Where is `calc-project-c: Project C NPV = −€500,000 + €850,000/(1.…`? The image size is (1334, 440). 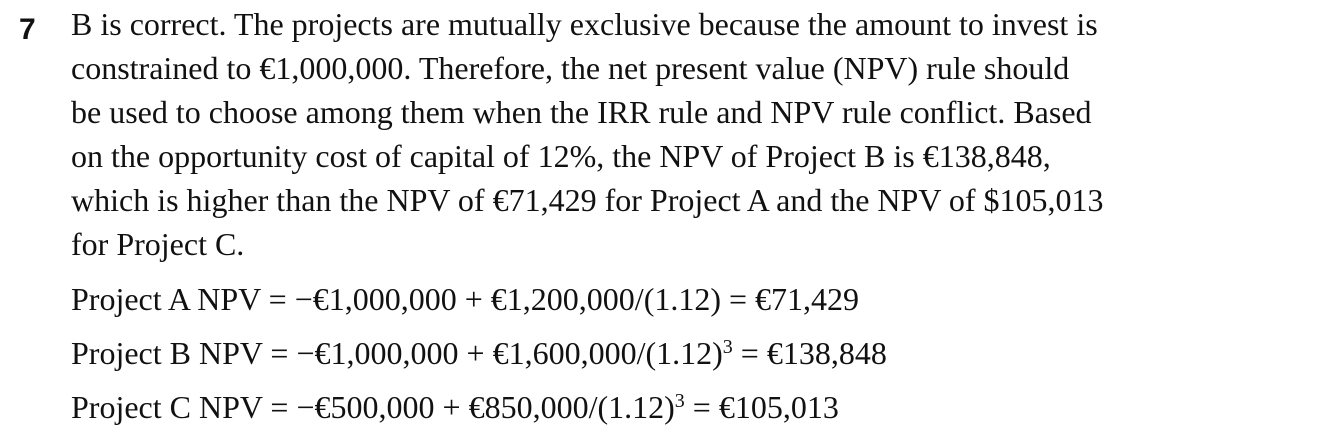 calc-project-c: Project C NPV = −€500,000 + €850,000/(1.… is located at coordinates (671, 407).